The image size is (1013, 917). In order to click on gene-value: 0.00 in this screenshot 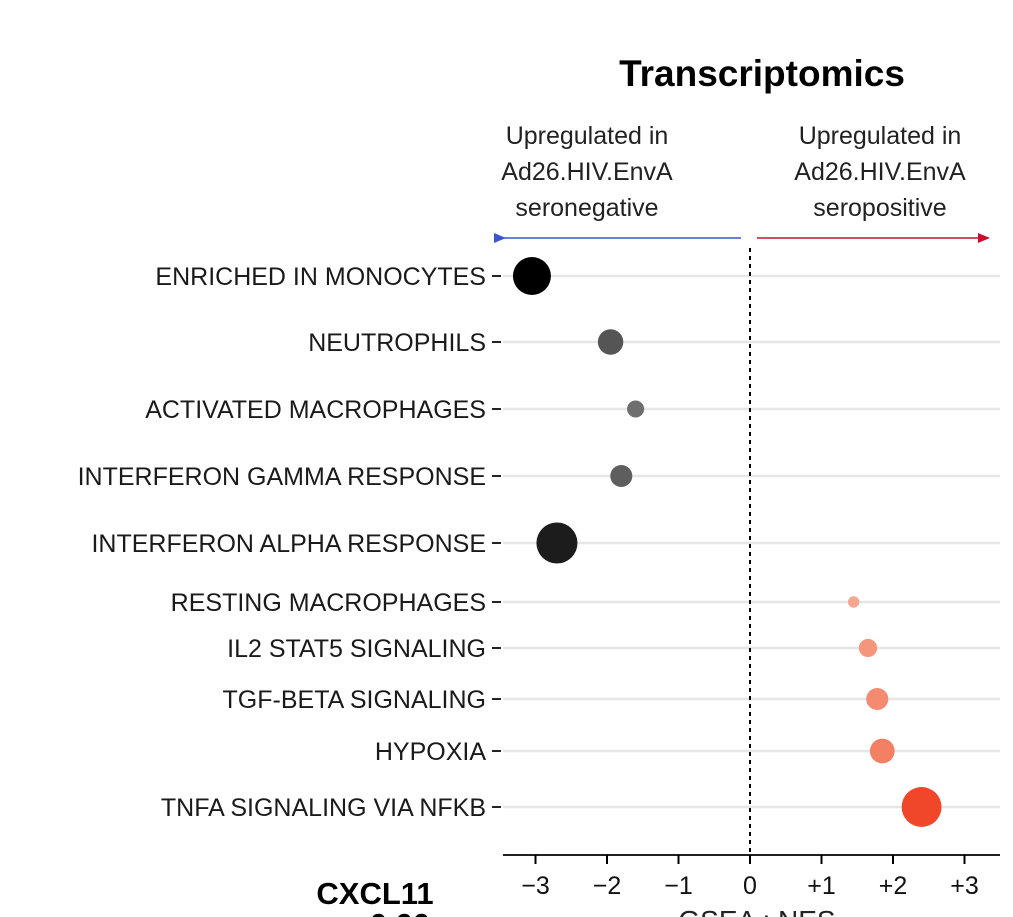, I will do `click(400, 912)`.